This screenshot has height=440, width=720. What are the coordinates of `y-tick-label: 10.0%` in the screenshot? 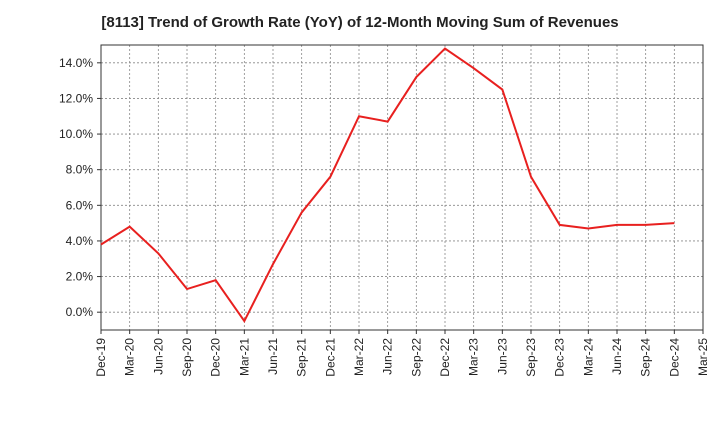 It's located at (76, 134).